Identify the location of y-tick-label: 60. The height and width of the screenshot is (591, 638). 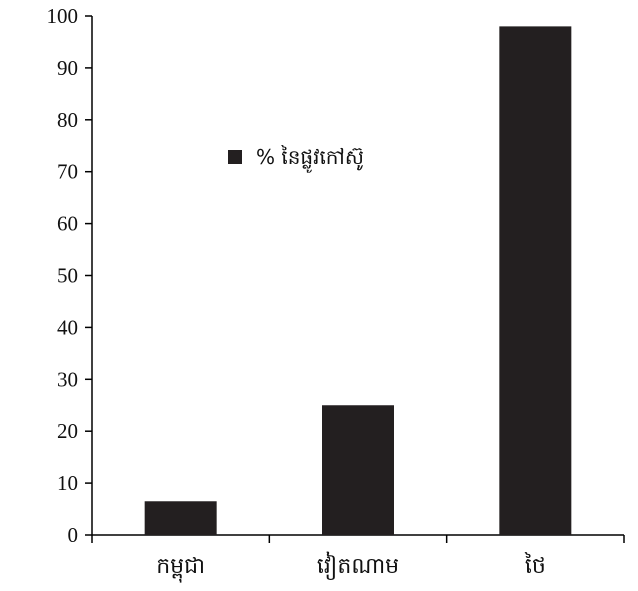
(67, 224).